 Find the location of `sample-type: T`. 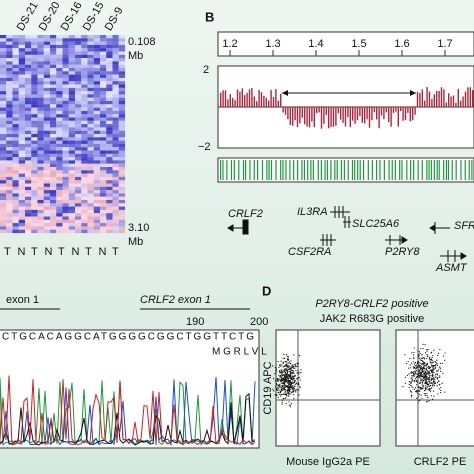

sample-type: T is located at coordinates (61, 252).